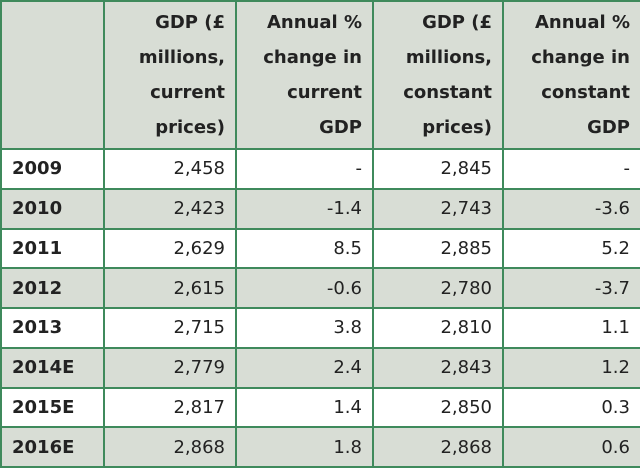 This screenshot has height=468, width=640. Describe the element at coordinates (52, 407) in the screenshot. I see `row-label: 2015E` at that location.